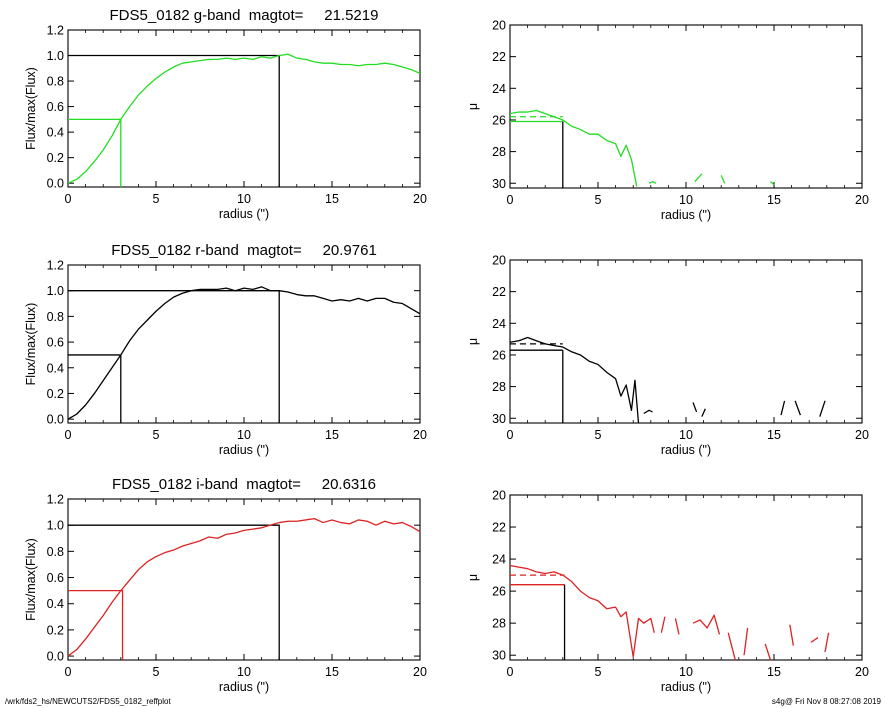  Describe the element at coordinates (826, 701) in the screenshot. I see `footer-timestamp: s4g@ Fri Nov 8 08:27:08 2019` at that location.